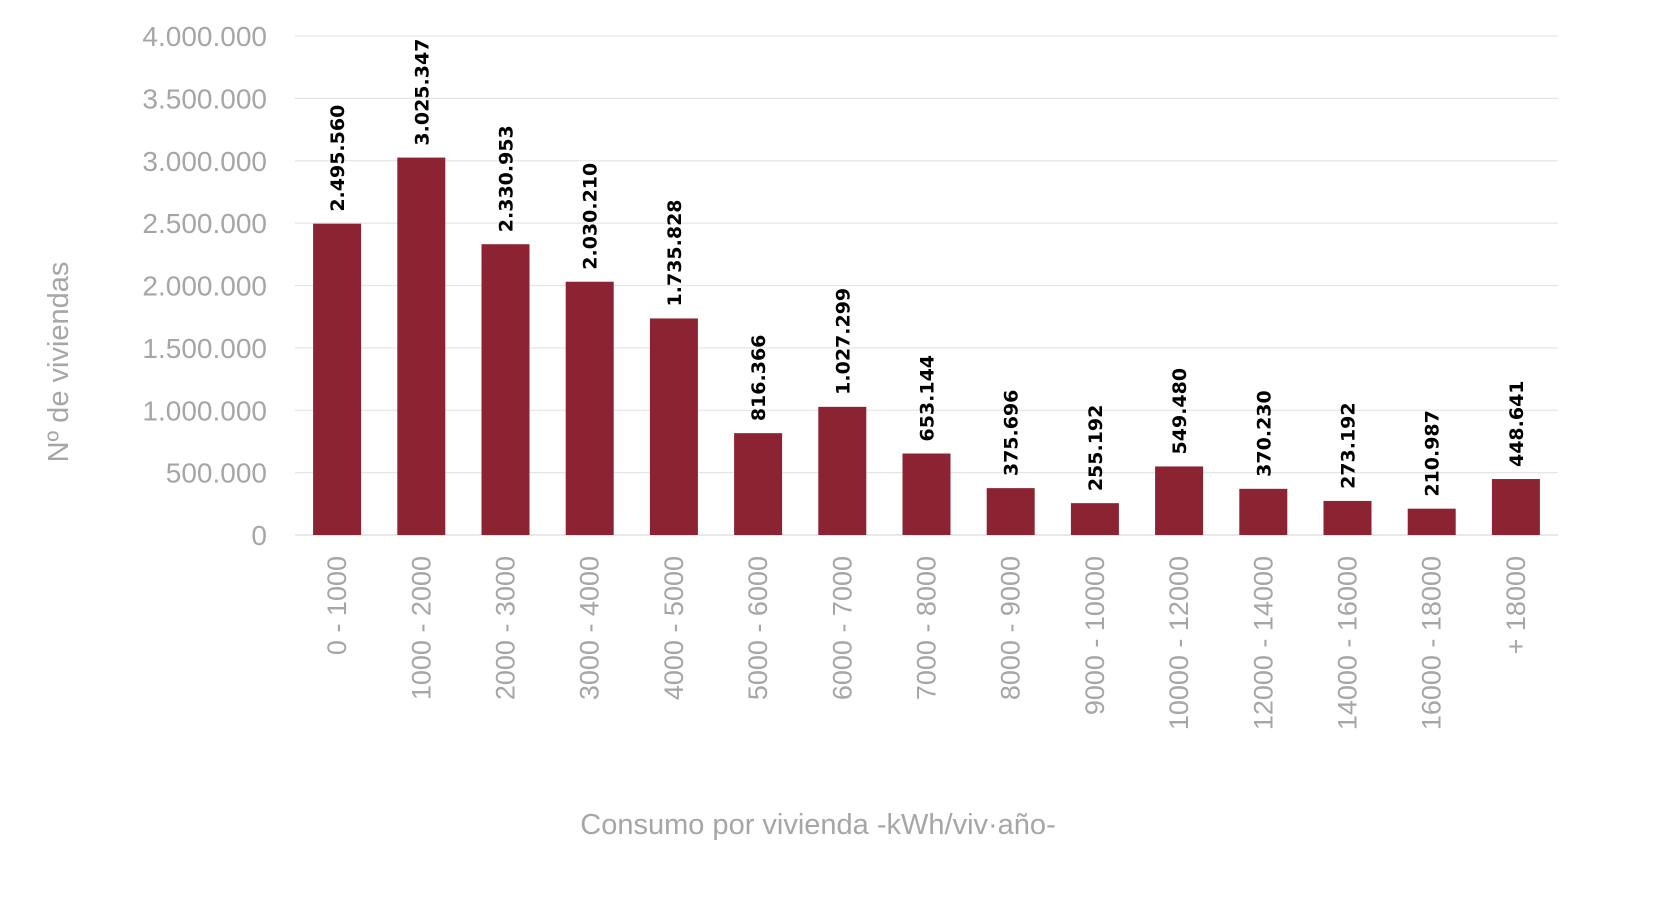  I want to click on x-tick-label: 8000 - 9000, so click(1011, 628).